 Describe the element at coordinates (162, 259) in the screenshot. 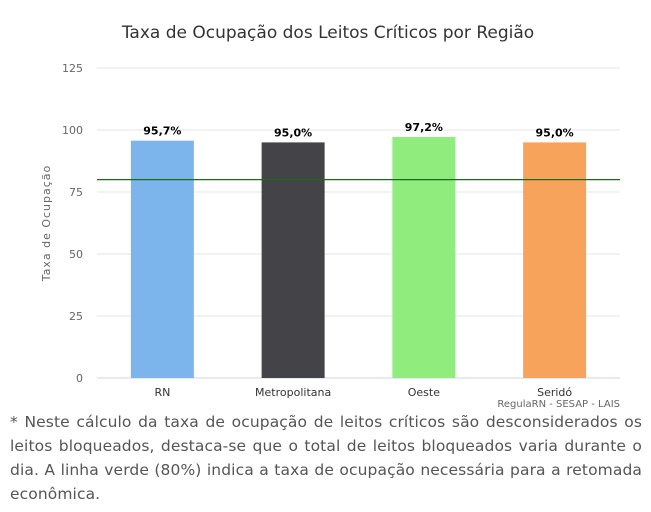

I see `bar-rn` at that location.